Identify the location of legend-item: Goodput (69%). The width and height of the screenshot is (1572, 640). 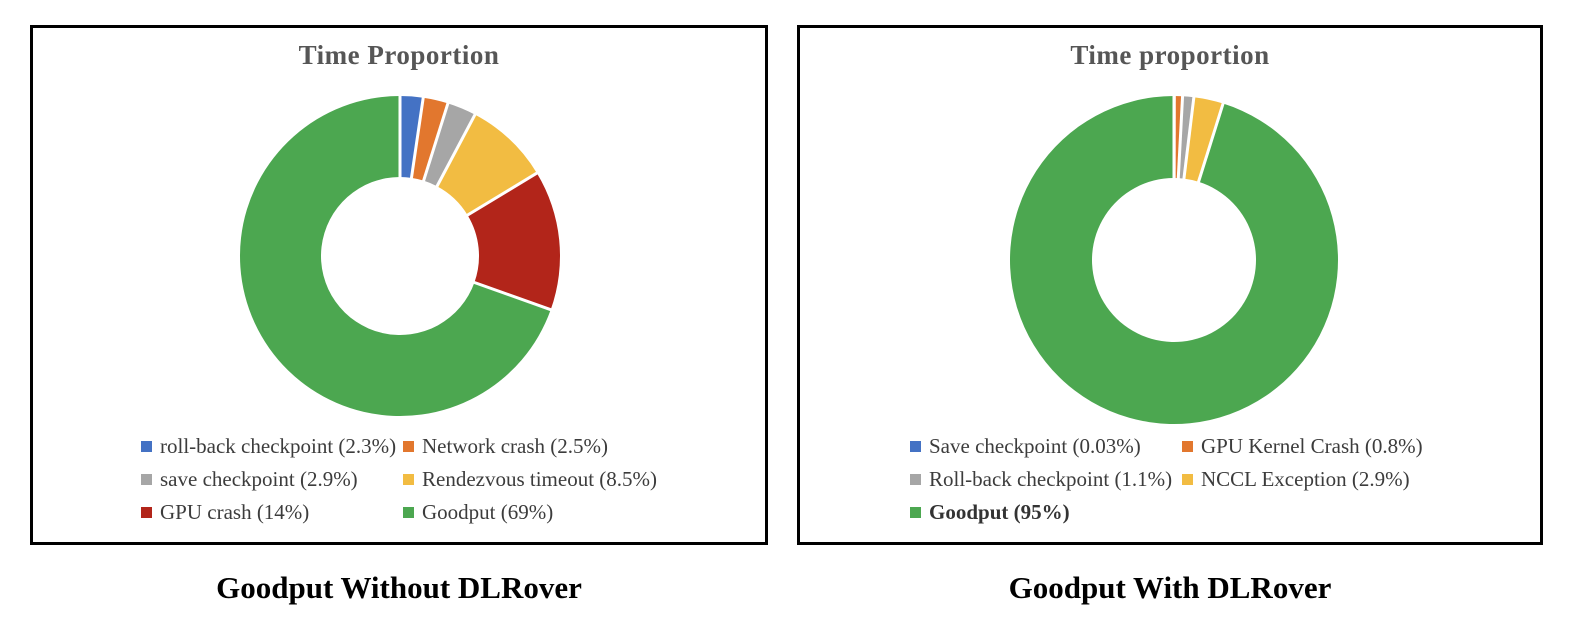
(530, 512).